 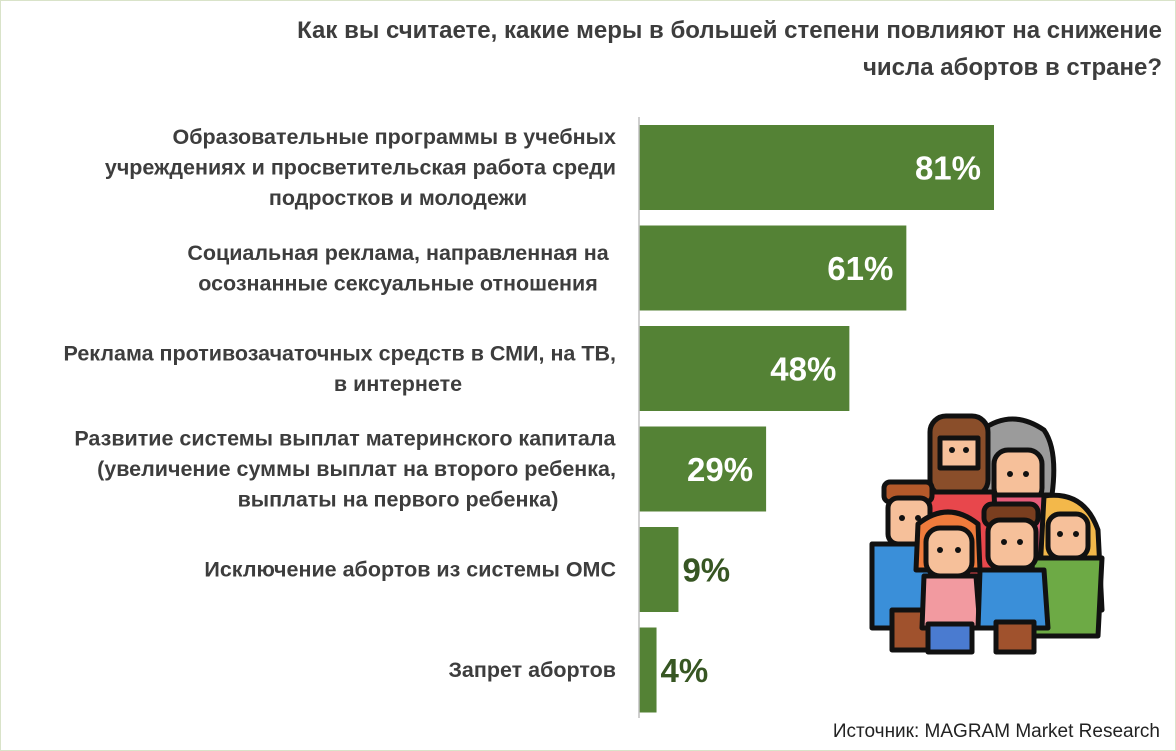 What do you see at coordinates (720, 469) in the screenshot?
I see `data-label-4: 29%` at bounding box center [720, 469].